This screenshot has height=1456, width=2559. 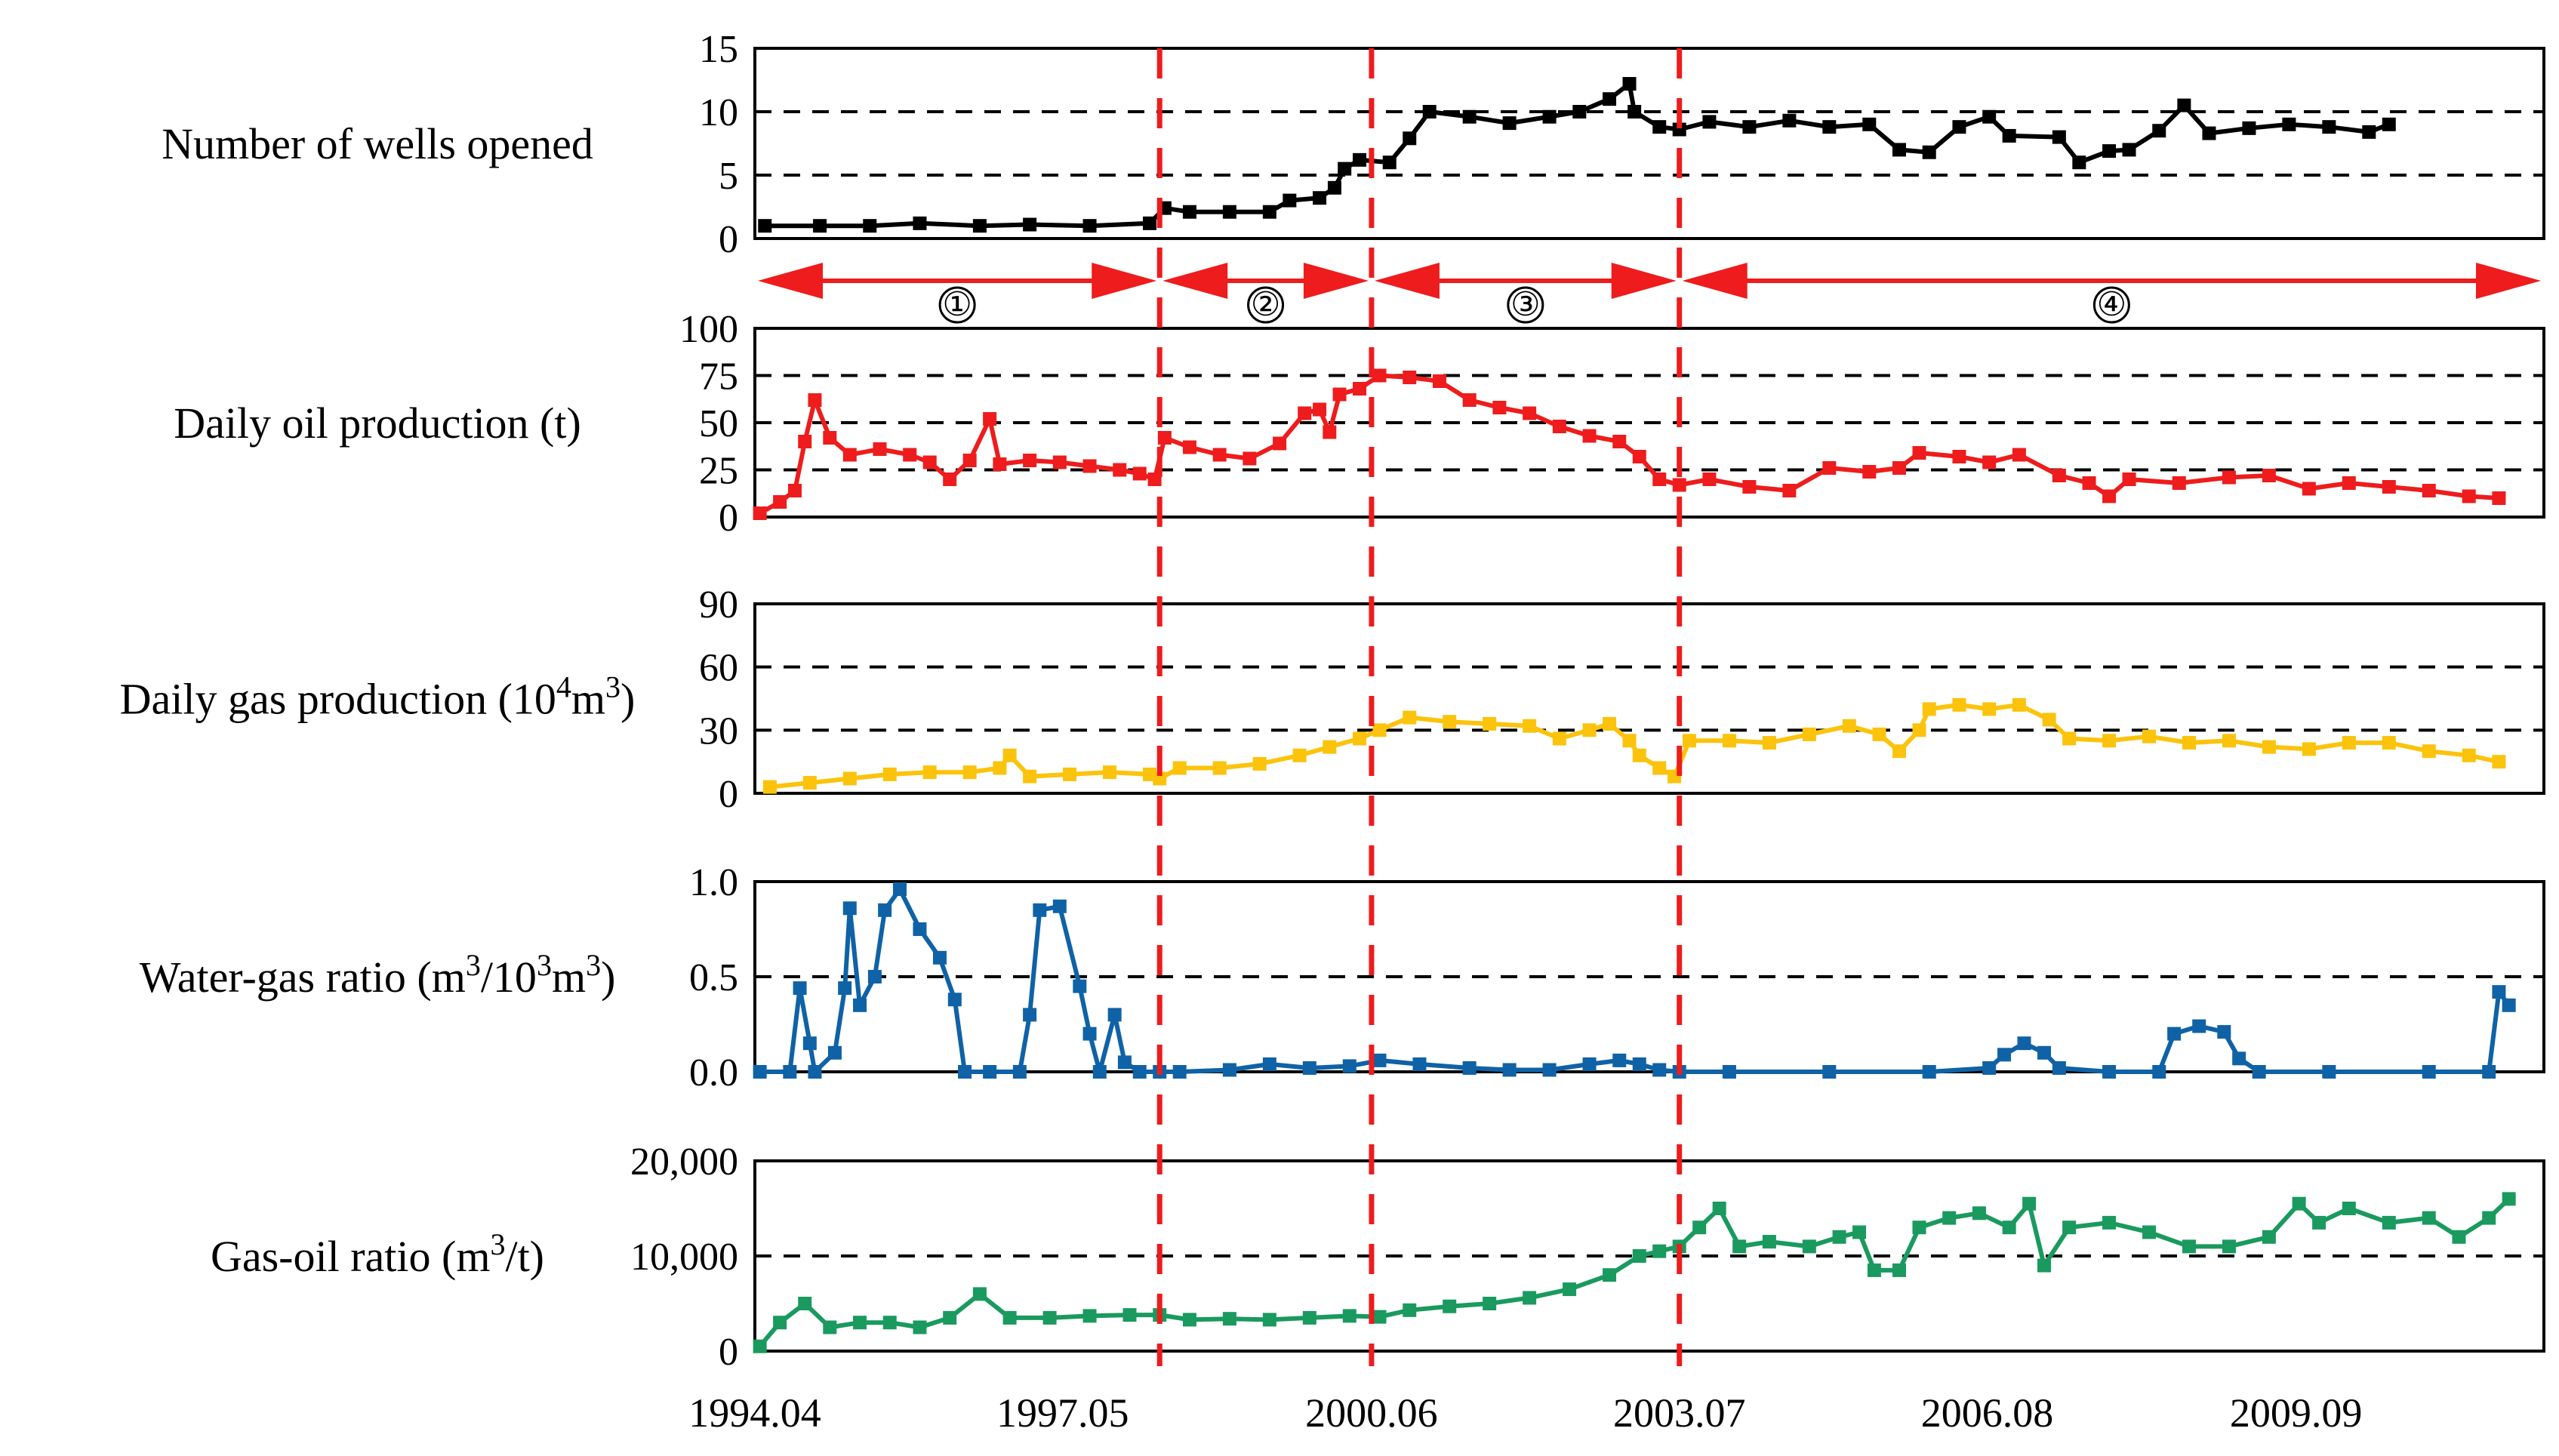 What do you see at coordinates (713, 1072) in the screenshot?
I see `y-tick-wgr-0: 0.0` at bounding box center [713, 1072].